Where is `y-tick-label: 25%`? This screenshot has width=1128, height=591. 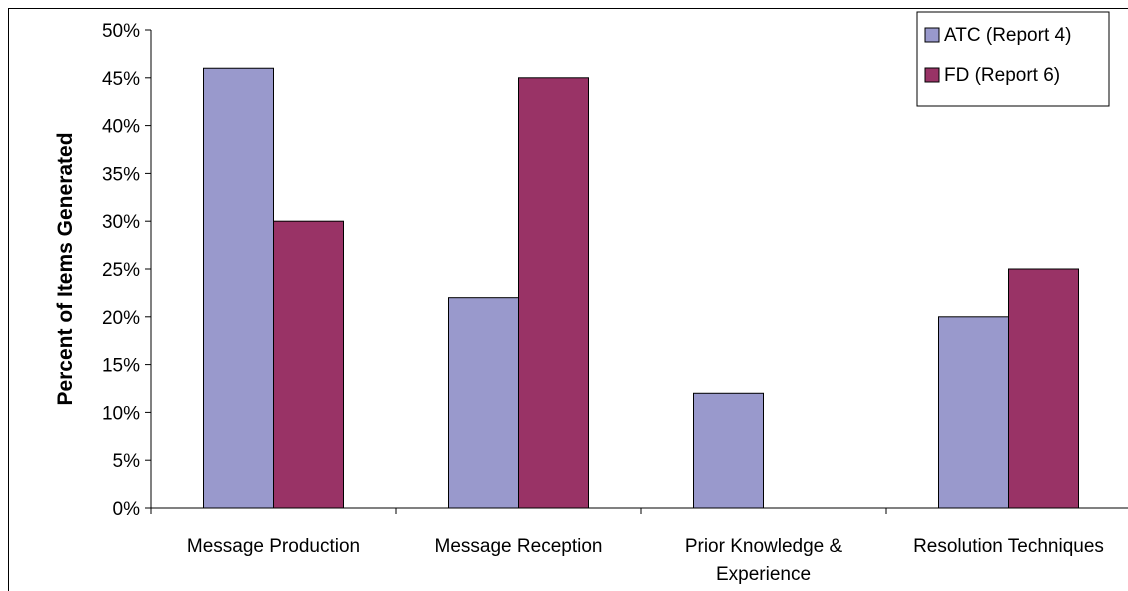 y-tick-label: 25% is located at coordinates (121, 270).